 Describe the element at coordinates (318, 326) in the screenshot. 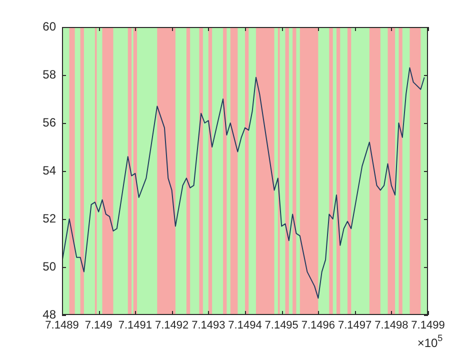

I see `x-tick-label: 7.1496` at that location.